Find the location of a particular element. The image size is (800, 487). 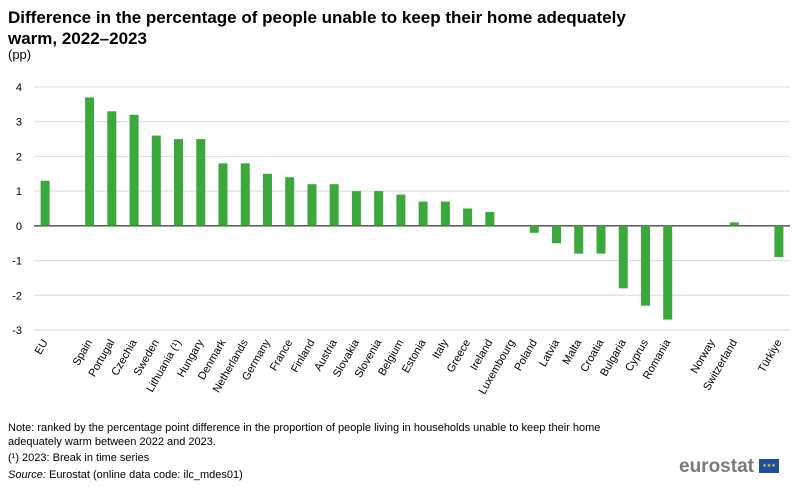

y-tick-label: 1 is located at coordinates (19, 192).